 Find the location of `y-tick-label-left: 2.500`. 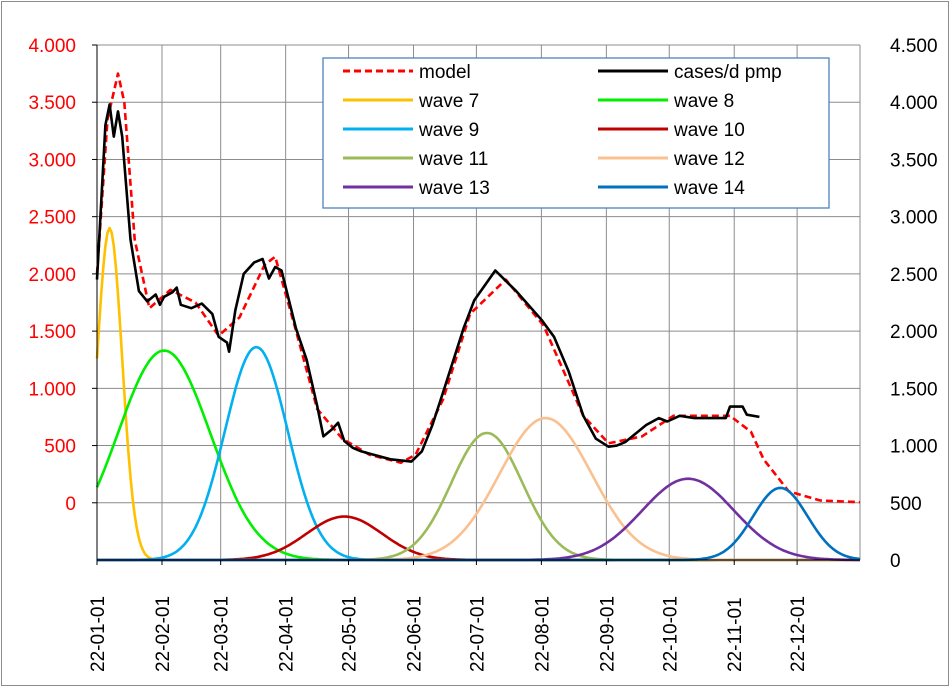

y-tick-label-left: 2.500 is located at coordinates (52, 218).